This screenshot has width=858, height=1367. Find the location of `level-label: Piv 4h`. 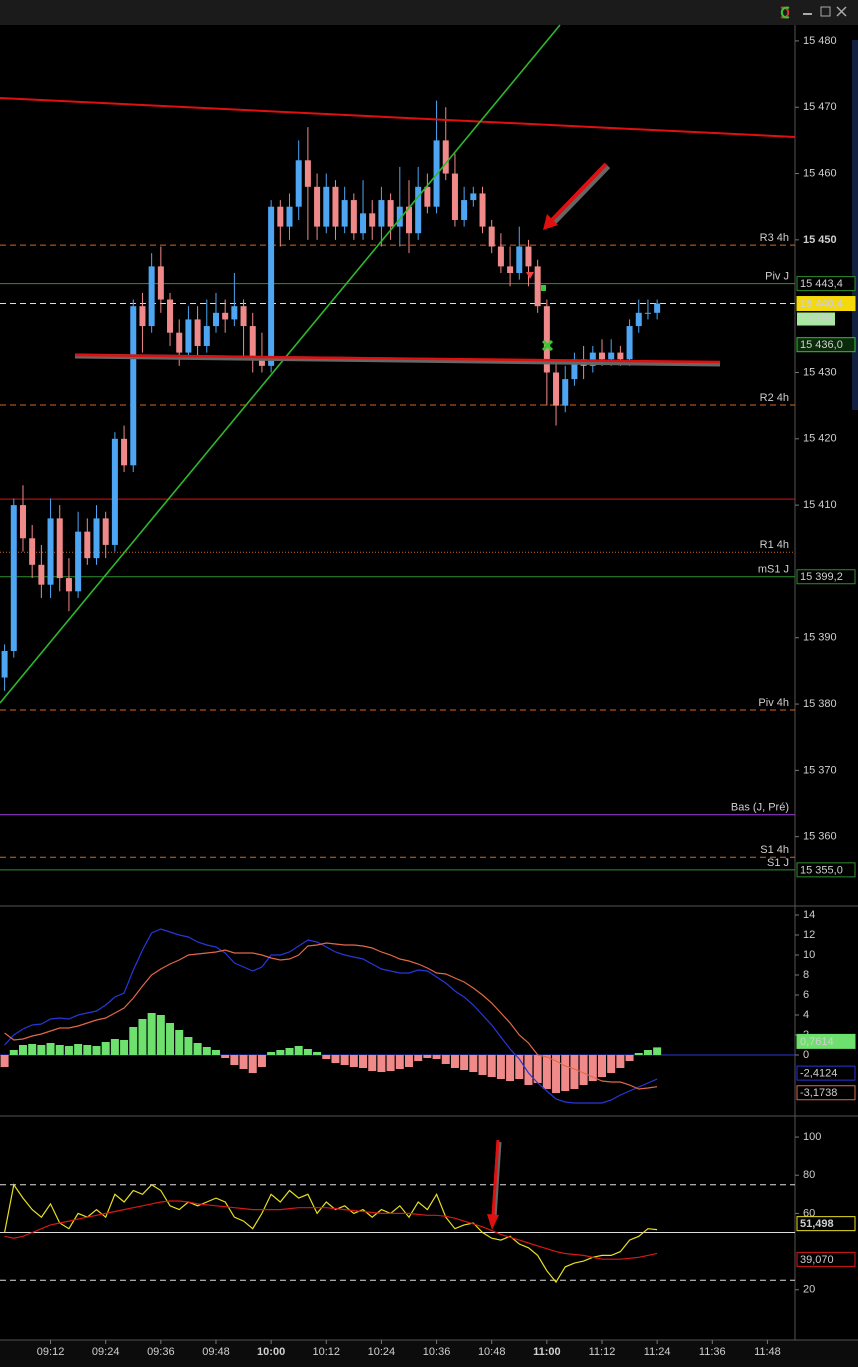

level-label: Piv 4h is located at coordinates (773, 703).